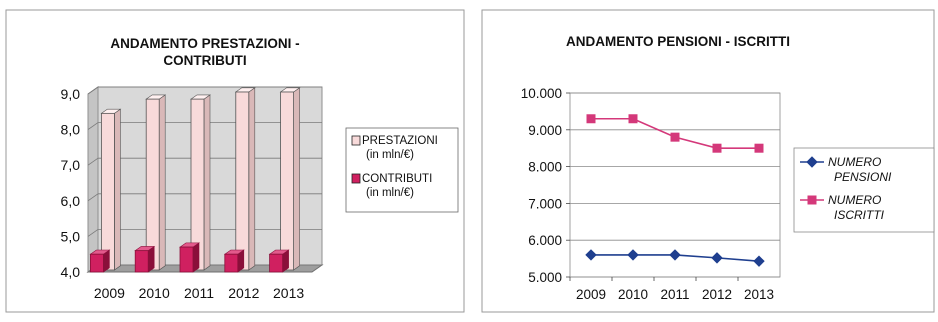 The image size is (938, 322). I want to click on y-tick-label: 8,0, so click(71, 130).